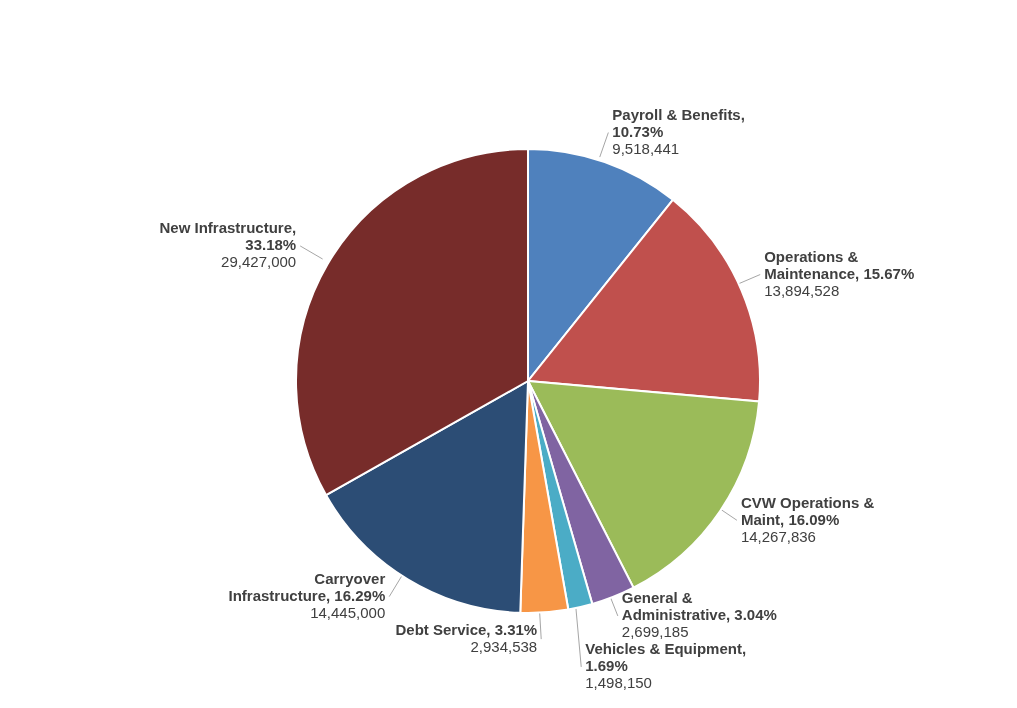 Image resolution: width=1017 pixels, height=708 pixels. What do you see at coordinates (466, 630) in the screenshot?
I see `slice-label: Debt Service, 3.31%` at bounding box center [466, 630].